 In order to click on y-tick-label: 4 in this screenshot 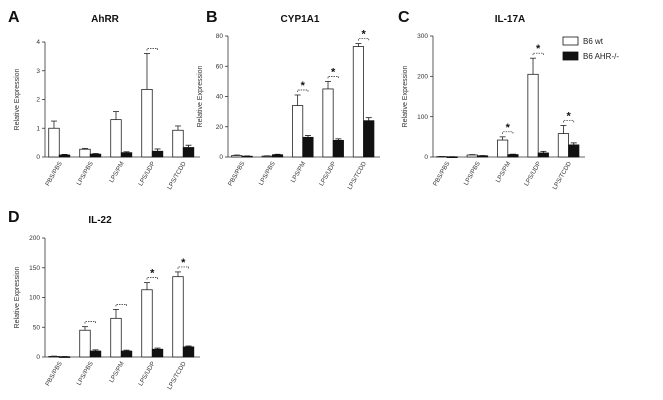, I will do `click(38, 42)`.